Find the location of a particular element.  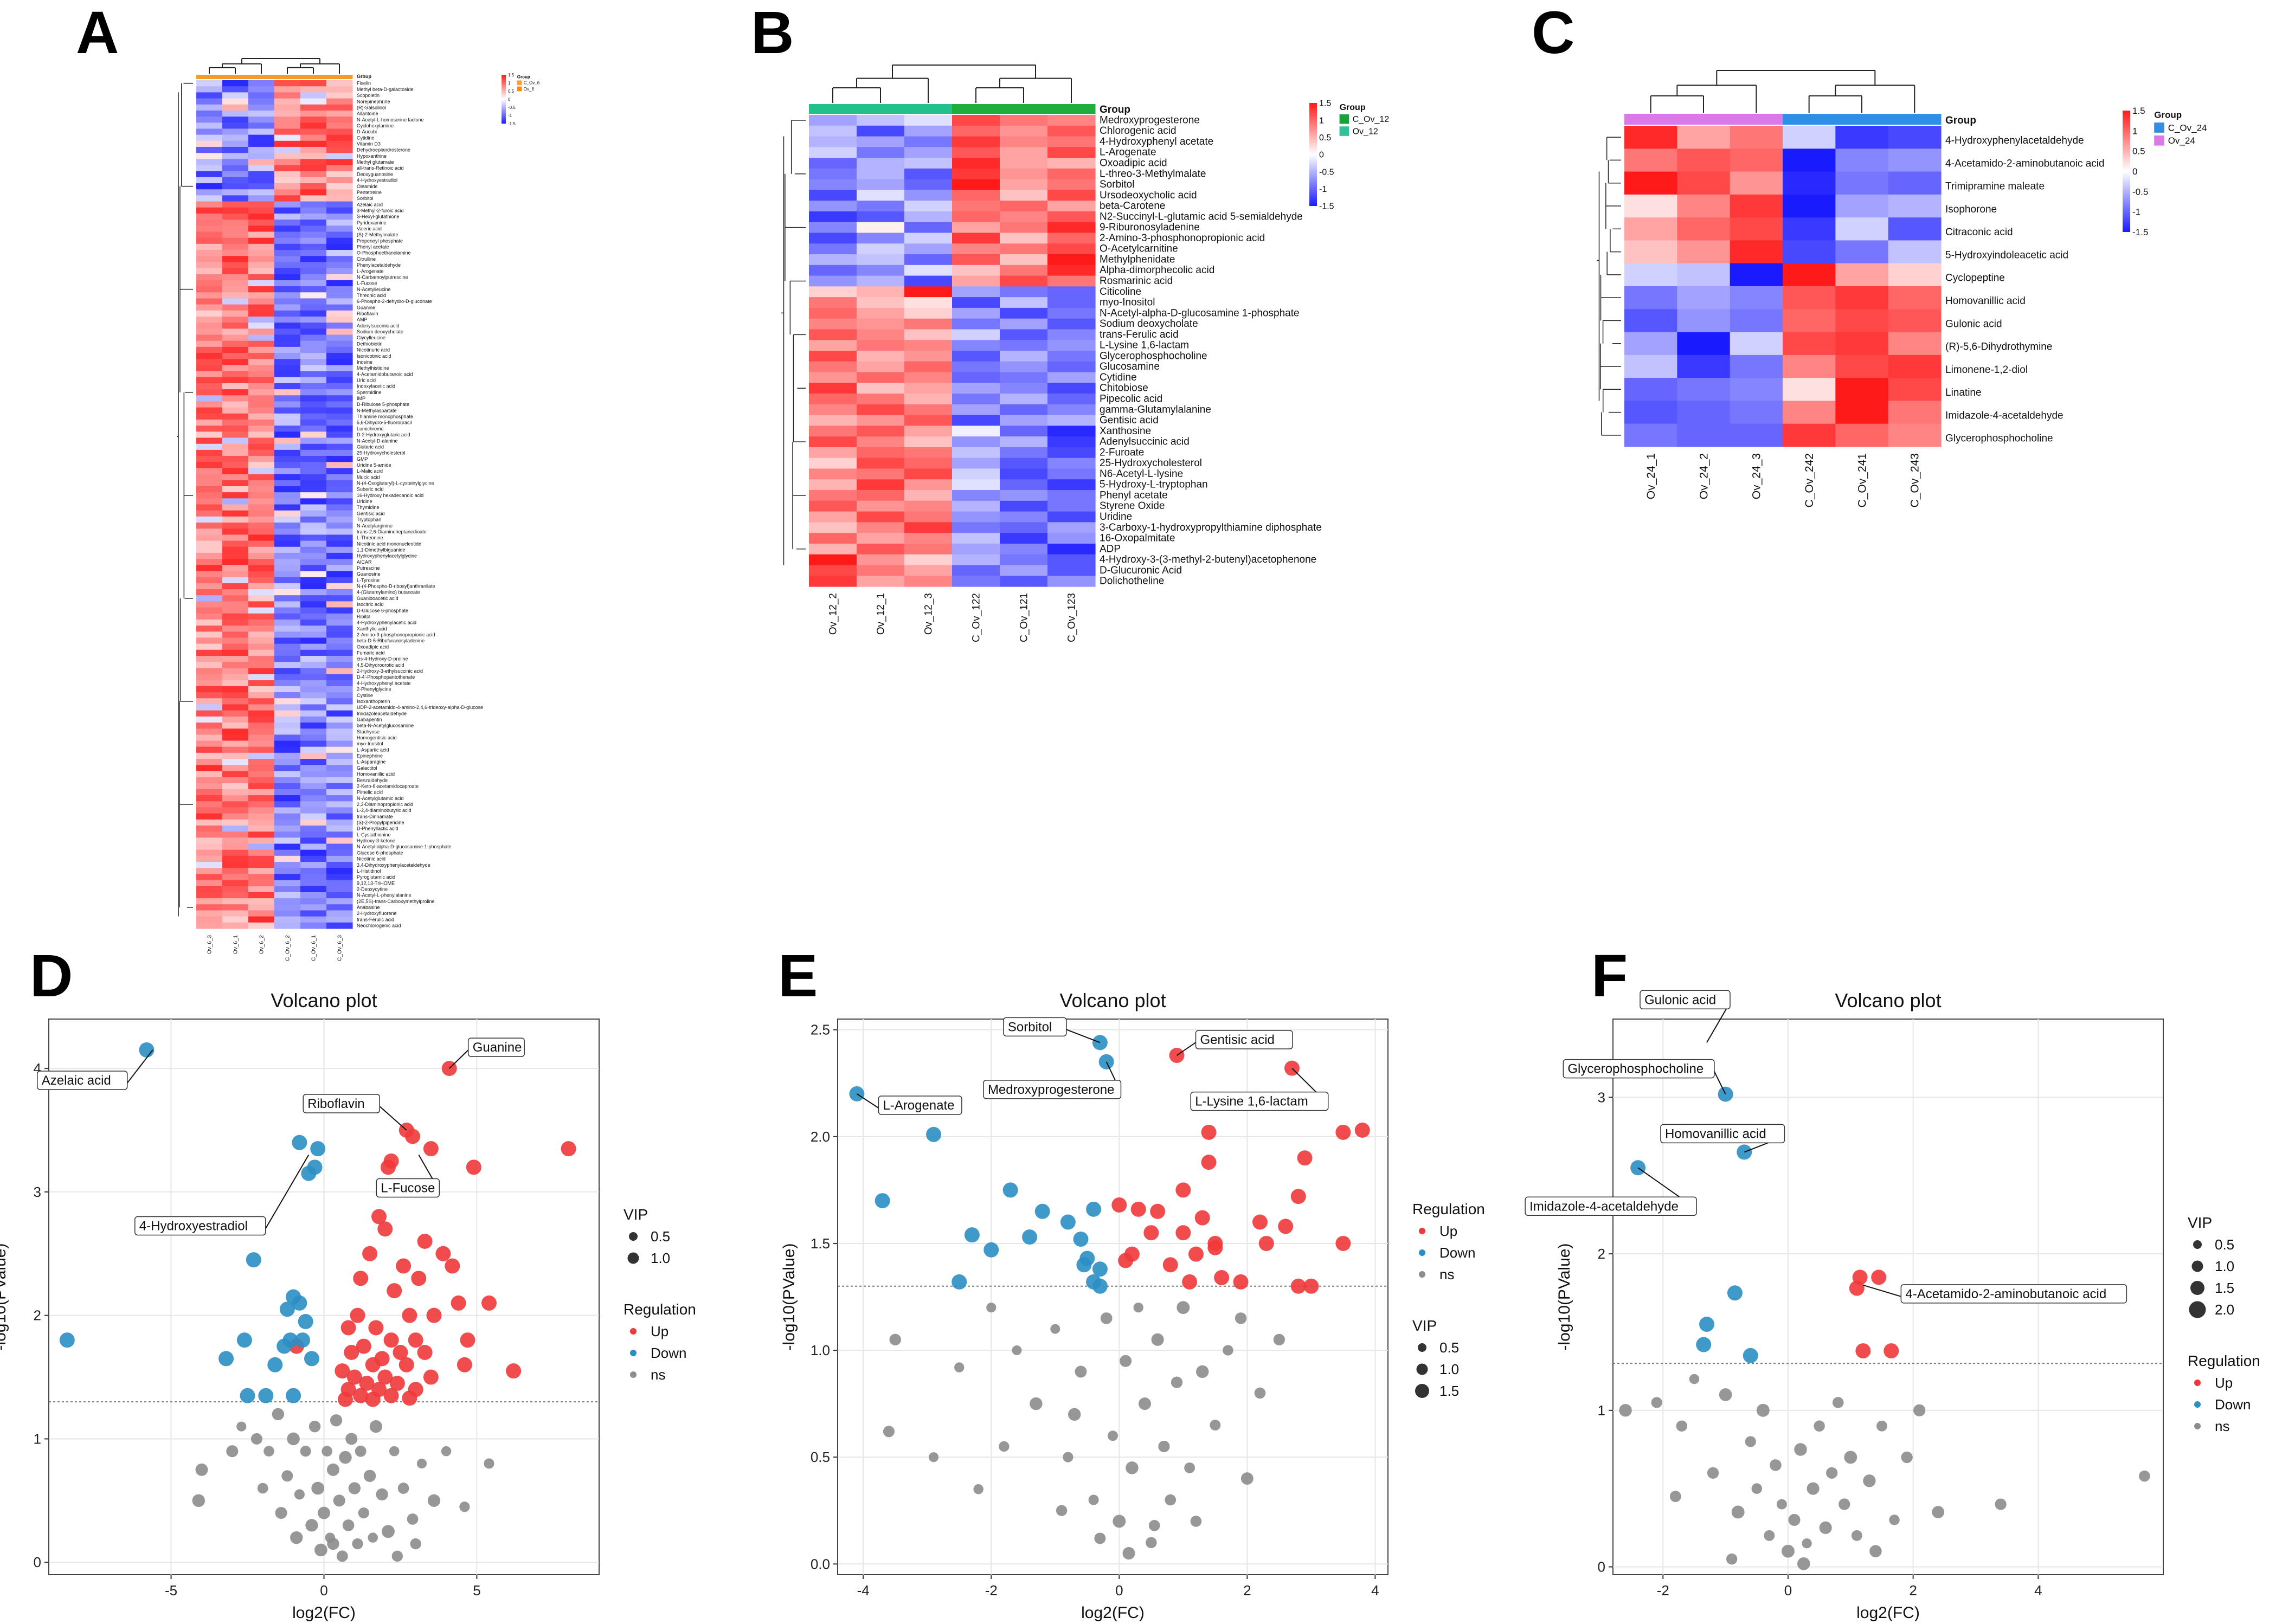

row-label: Imidazole-4-acetaldehyde is located at coordinates (2004, 415).